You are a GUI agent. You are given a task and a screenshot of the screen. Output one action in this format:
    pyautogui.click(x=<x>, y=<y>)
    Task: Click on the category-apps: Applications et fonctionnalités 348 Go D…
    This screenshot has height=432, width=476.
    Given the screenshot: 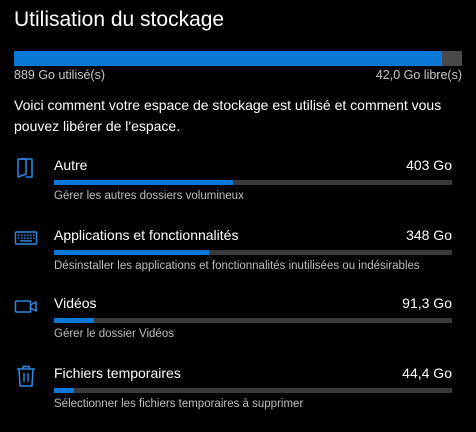 What is the action you would take?
    pyautogui.click(x=238, y=256)
    